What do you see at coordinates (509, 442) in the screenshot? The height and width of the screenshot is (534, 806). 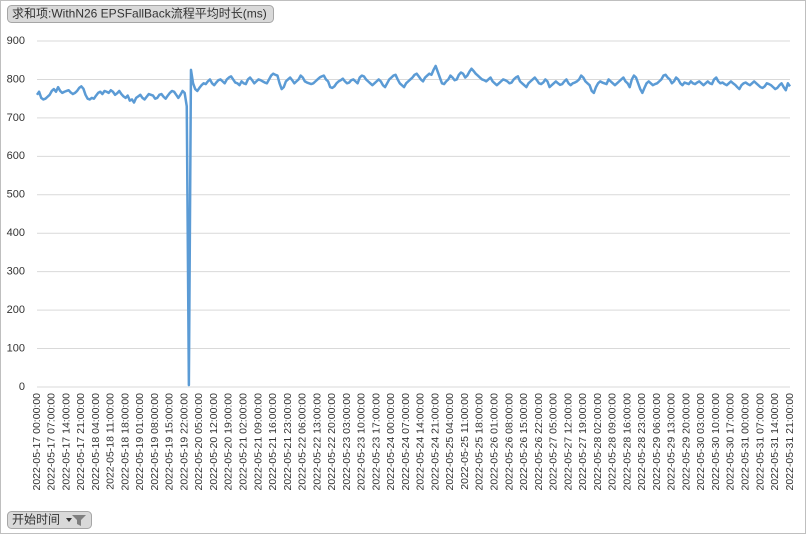 I see `x-tick-label: 2022-05-26 08:00:00` at bounding box center [509, 442].